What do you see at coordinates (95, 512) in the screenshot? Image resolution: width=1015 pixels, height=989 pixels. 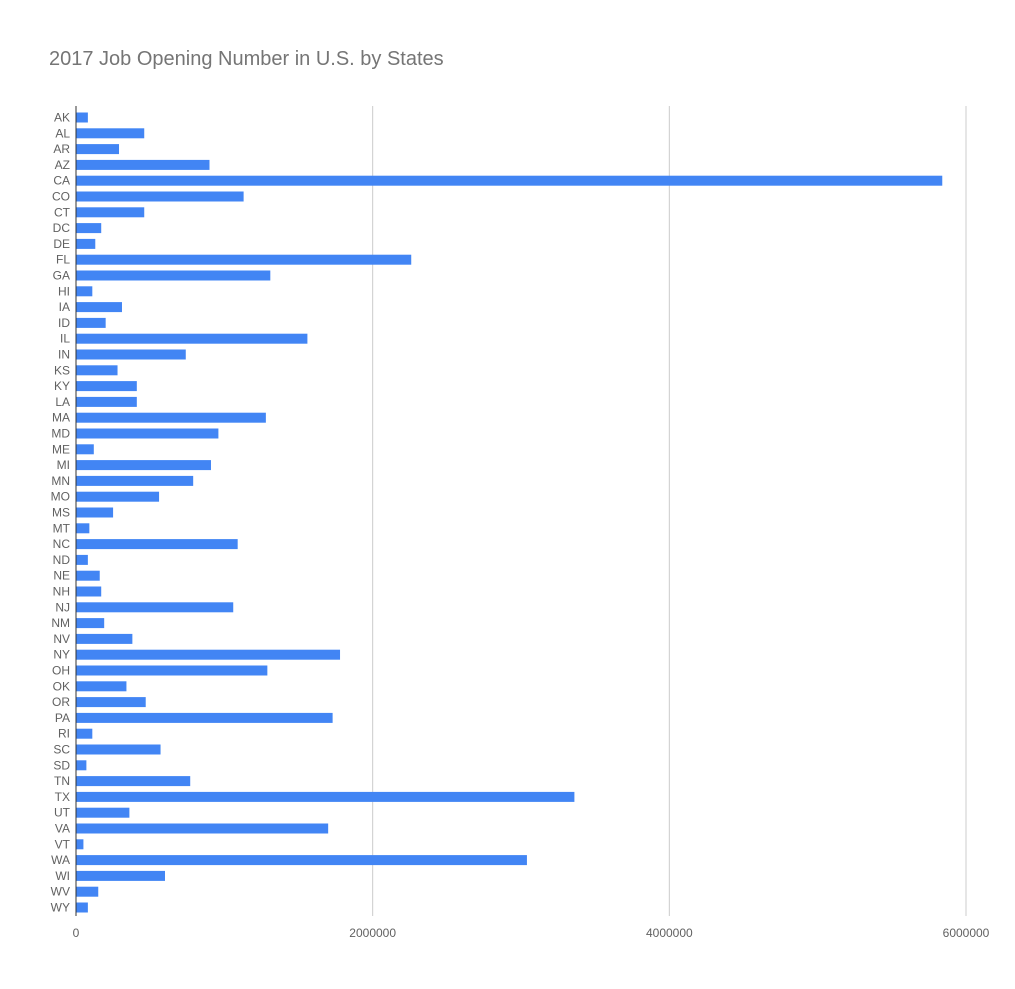 I see `bar-ms` at bounding box center [95, 512].